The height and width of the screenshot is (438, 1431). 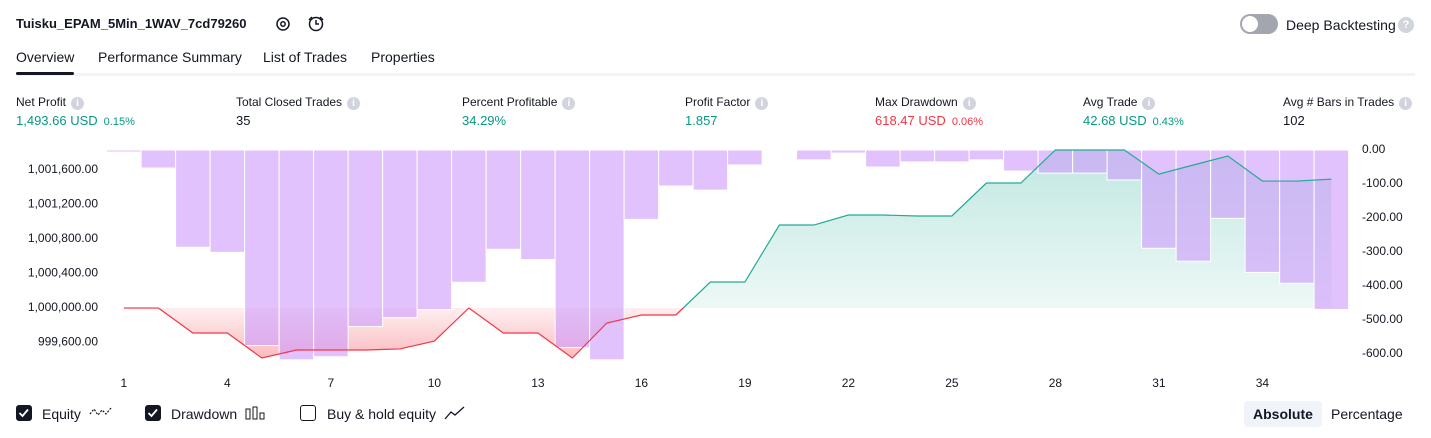 I want to click on metric-value: 1.857, so click(x=701, y=120).